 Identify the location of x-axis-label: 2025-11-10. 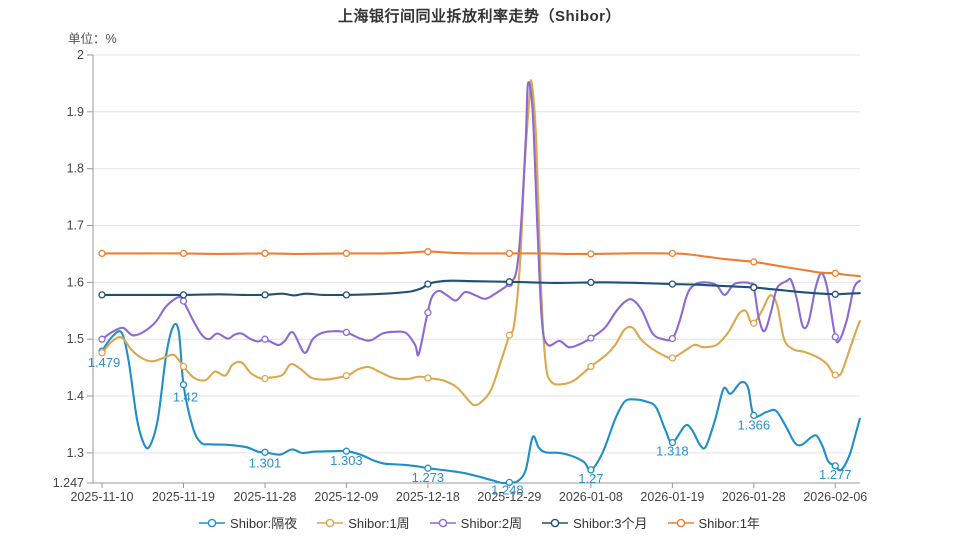
(101, 497).